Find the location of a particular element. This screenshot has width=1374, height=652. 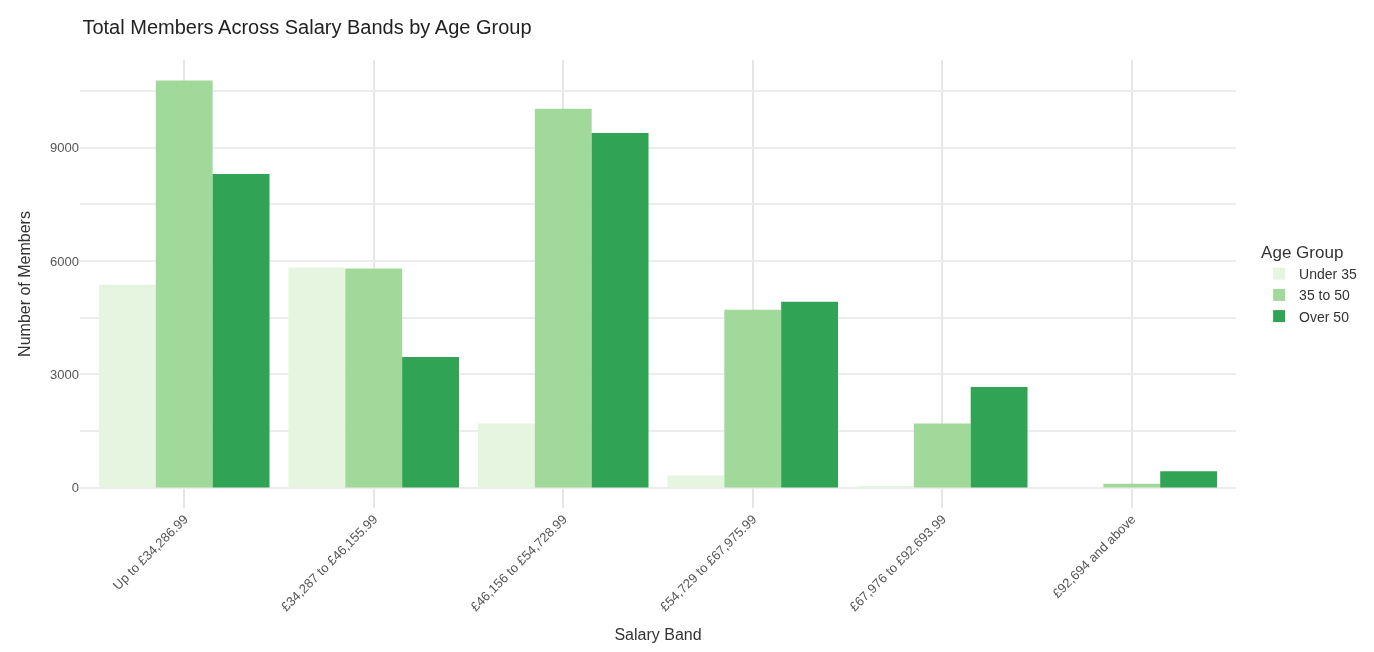

legend-label: Over 50 is located at coordinates (1324, 316).